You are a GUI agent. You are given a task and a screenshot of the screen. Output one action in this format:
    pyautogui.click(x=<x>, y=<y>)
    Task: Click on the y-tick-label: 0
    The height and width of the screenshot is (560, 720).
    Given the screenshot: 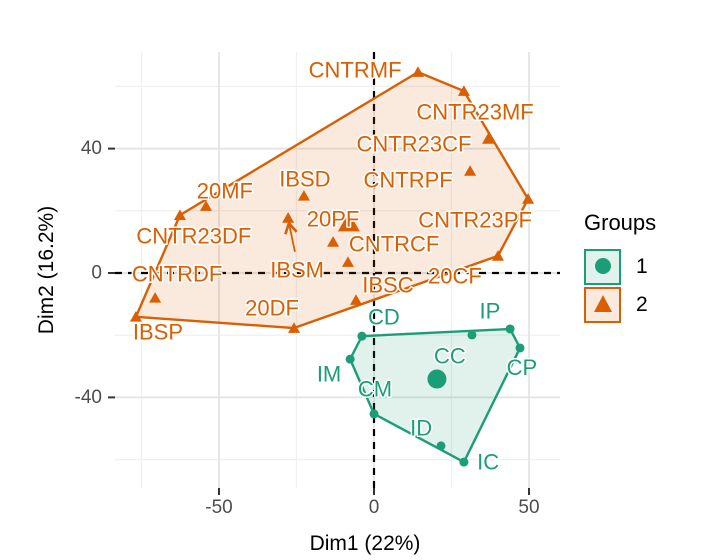 What is the action you would take?
    pyautogui.click(x=96, y=273)
    